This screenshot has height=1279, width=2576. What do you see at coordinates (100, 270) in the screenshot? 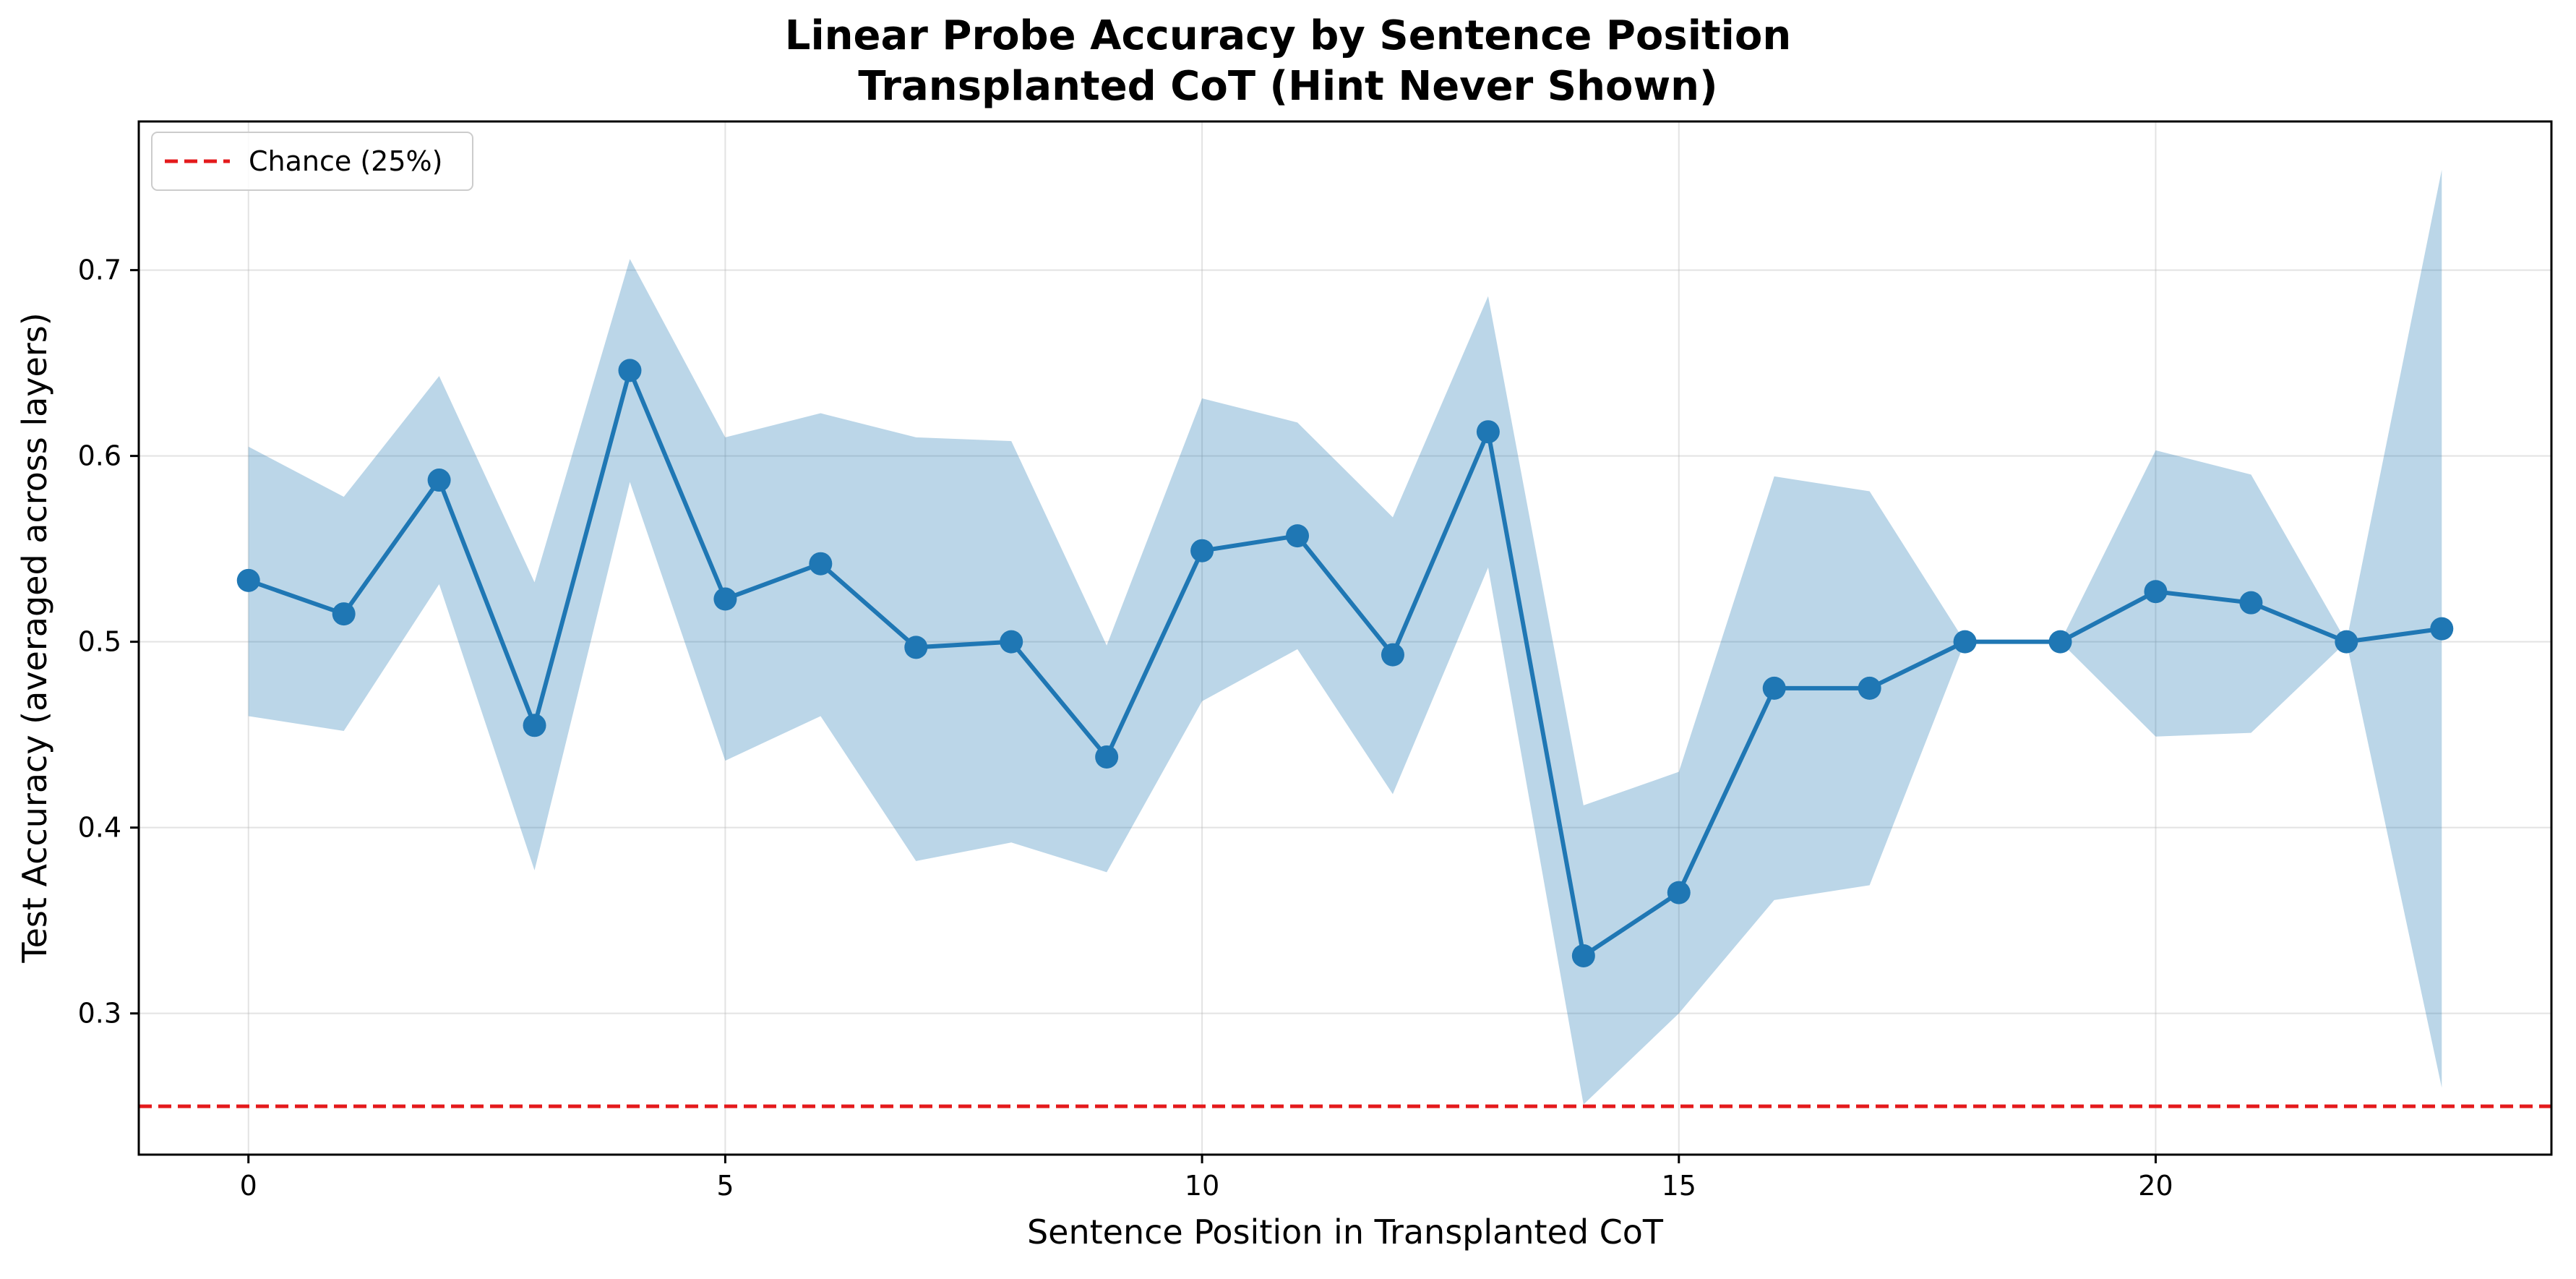
I see `y-tick-label: 0.7` at bounding box center [100, 270].